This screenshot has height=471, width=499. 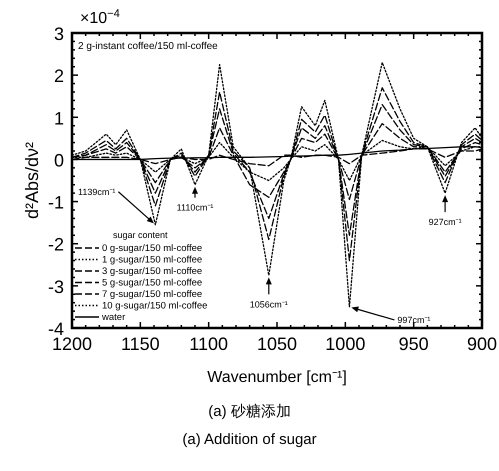 I want to click on annotation: 2 g-instant coffee/150 ml-coffee, so click(x=148, y=46).